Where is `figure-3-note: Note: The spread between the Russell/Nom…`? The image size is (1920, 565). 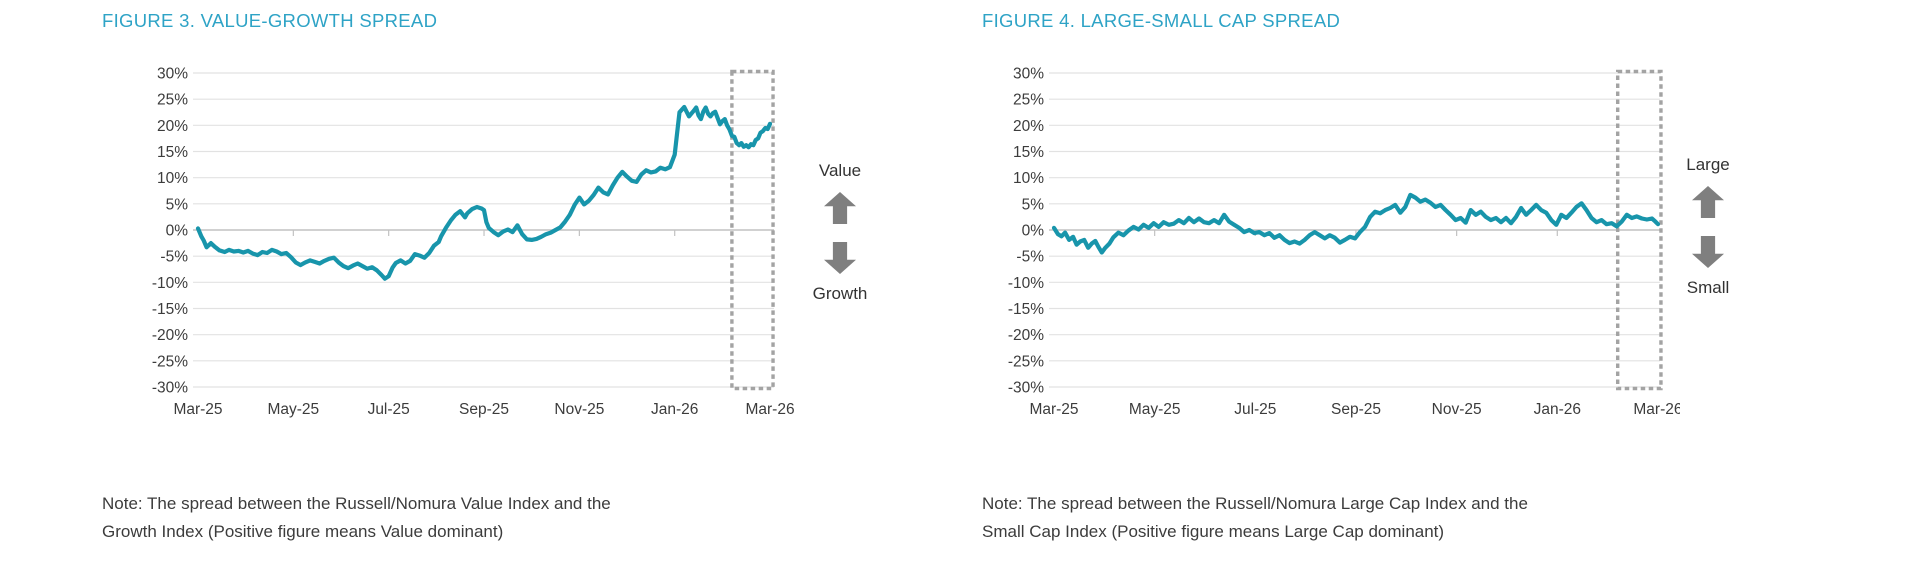 figure-3-note: Note: The spread between the Russell/Nom… is located at coordinates (402, 517).